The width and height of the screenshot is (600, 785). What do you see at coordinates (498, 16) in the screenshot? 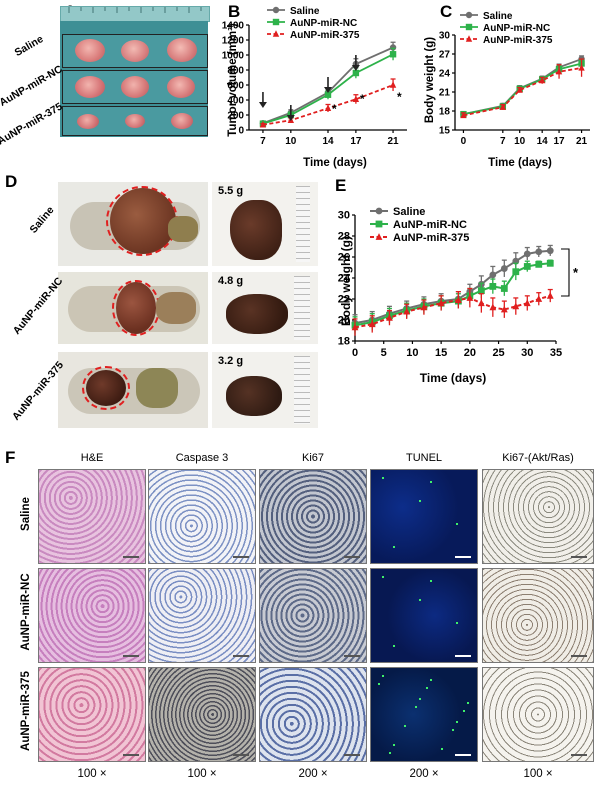
I see `legend-c-saline: Saline` at bounding box center [498, 16].